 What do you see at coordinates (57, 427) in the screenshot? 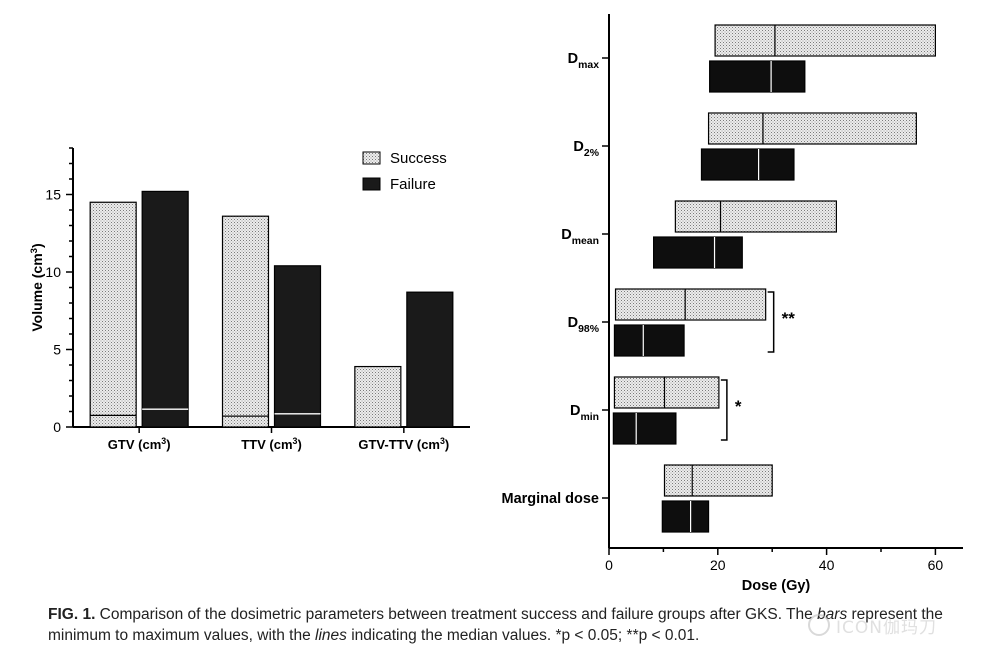
I see `y-tick-label: 0` at bounding box center [57, 427].